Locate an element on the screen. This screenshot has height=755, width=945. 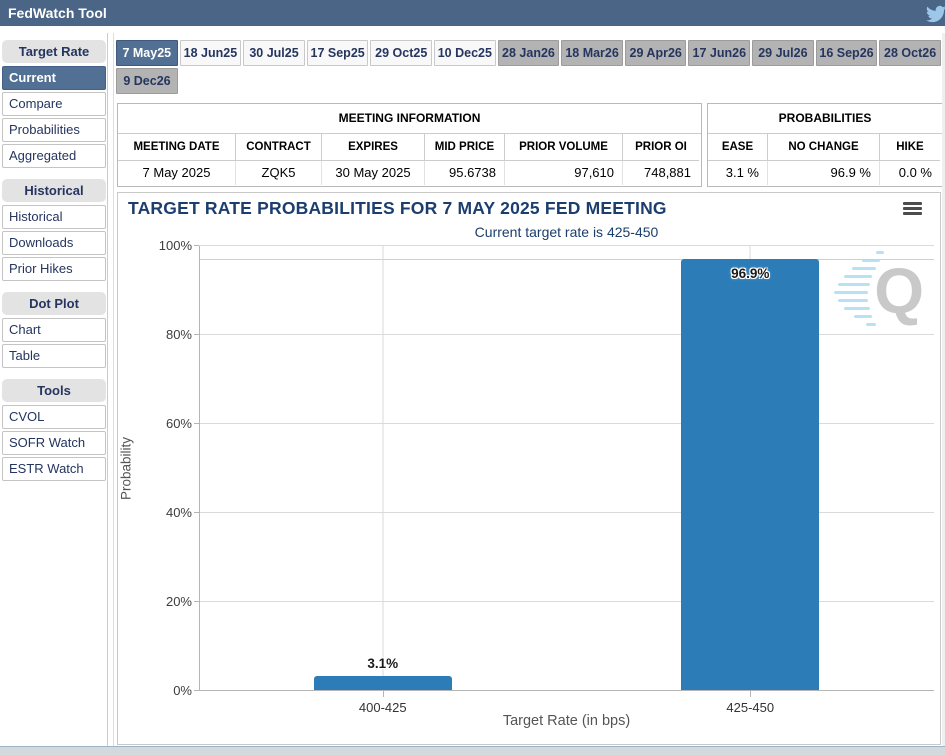
value-contract: ZQK5 is located at coordinates (279, 173).